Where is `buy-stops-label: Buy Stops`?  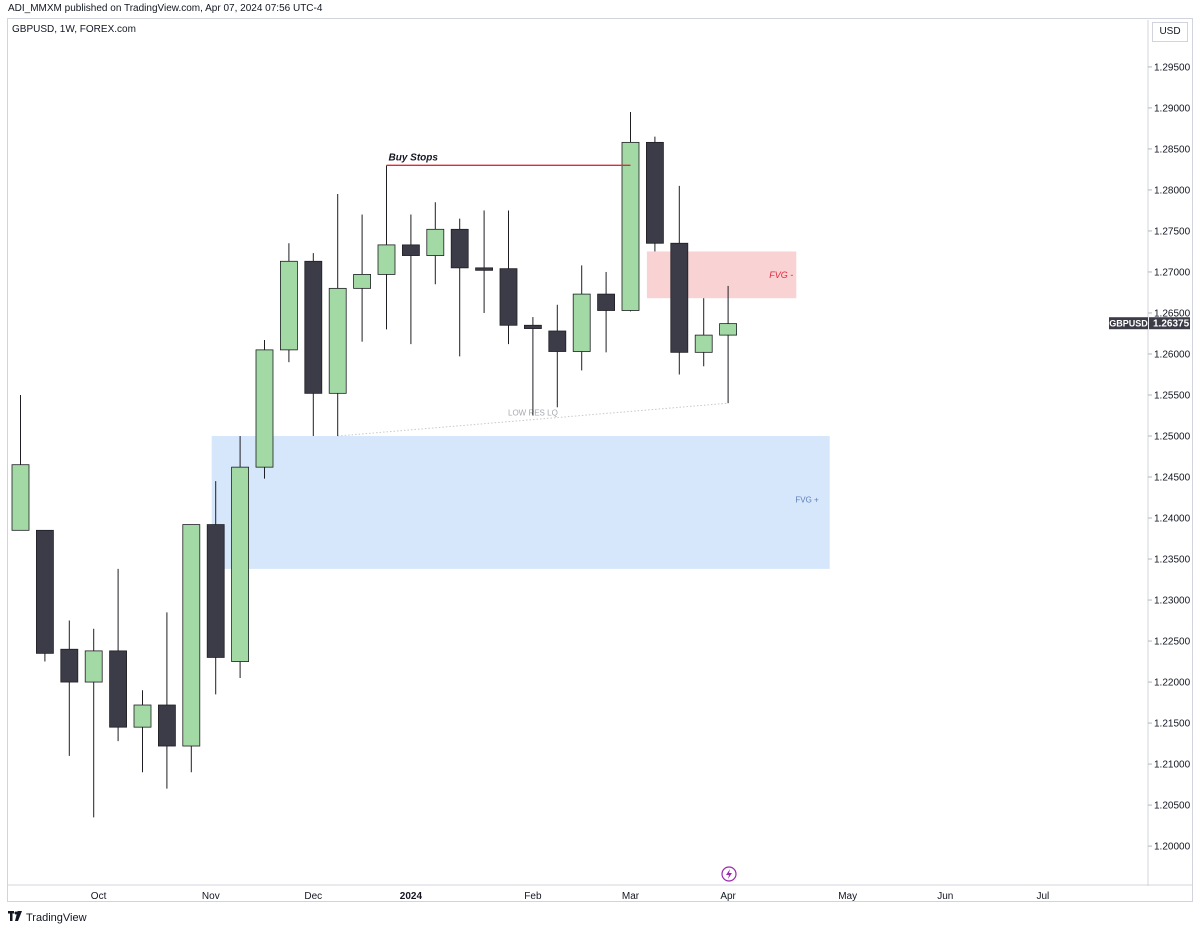
buy-stops-label: Buy Stops is located at coordinates (414, 157).